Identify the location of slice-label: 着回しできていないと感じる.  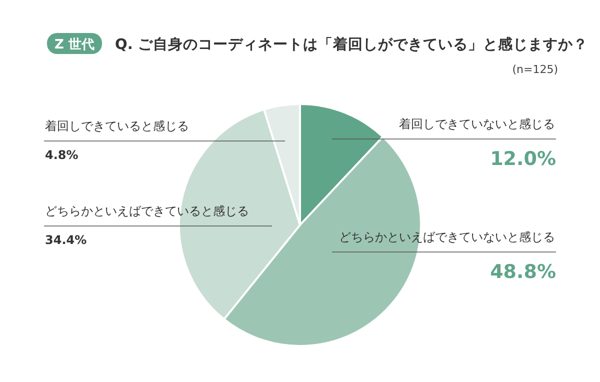
(477, 124).